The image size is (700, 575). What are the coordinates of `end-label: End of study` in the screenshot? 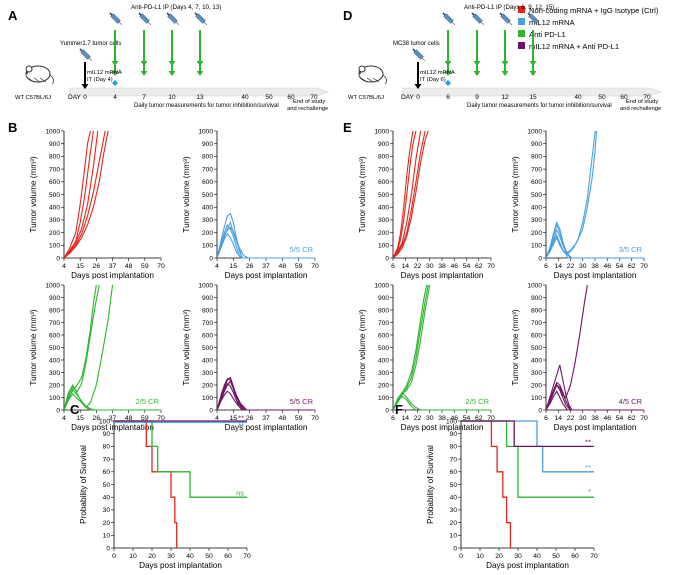 It's located at (642, 102).